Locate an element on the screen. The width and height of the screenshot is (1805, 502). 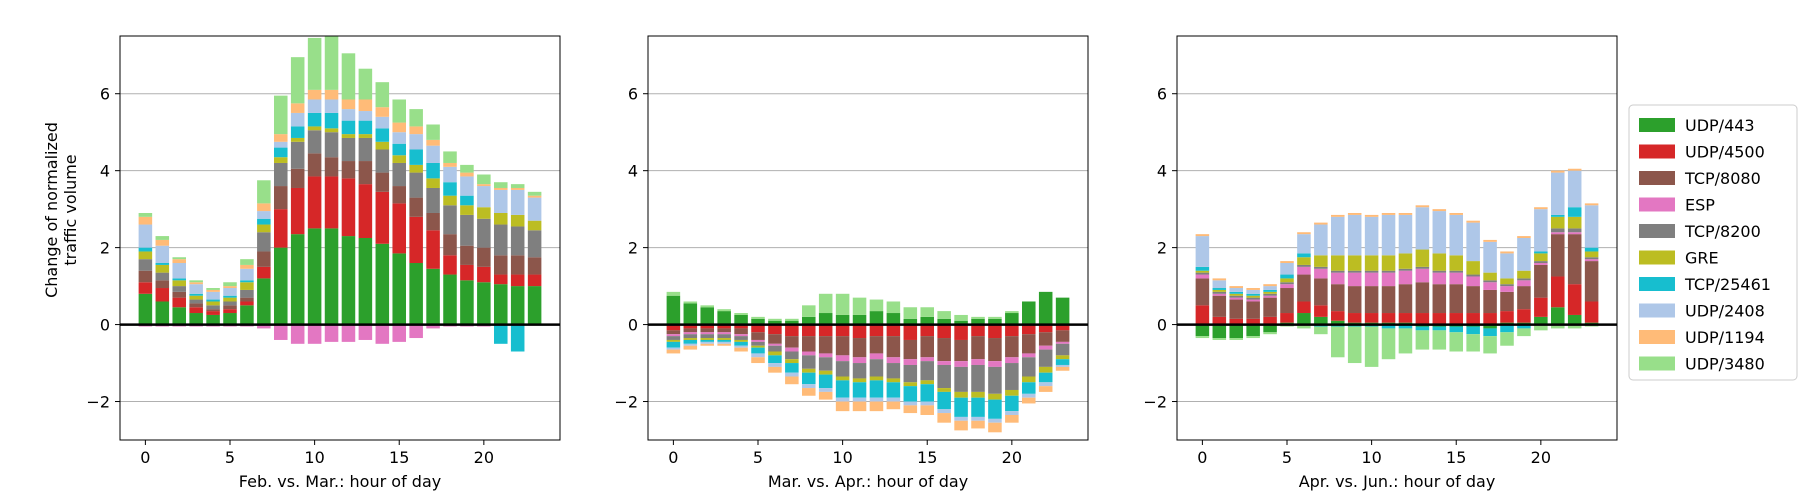
legend-label: UDP/2408 is located at coordinates (1725, 311).